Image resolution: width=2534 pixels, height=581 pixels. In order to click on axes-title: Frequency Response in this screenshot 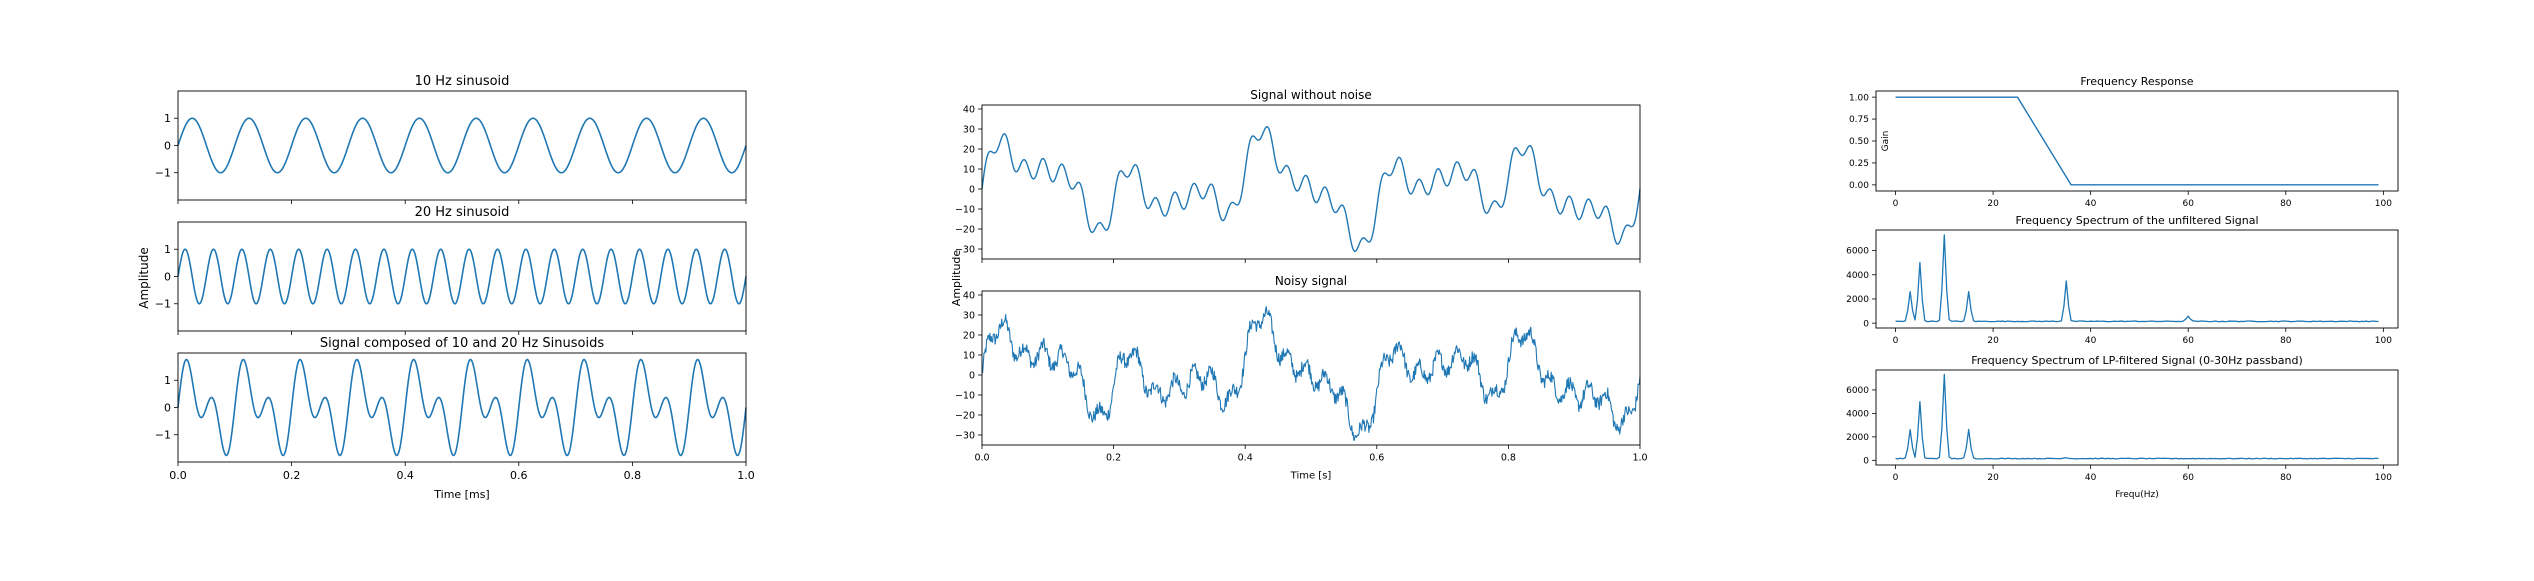, I will do `click(2136, 81)`.